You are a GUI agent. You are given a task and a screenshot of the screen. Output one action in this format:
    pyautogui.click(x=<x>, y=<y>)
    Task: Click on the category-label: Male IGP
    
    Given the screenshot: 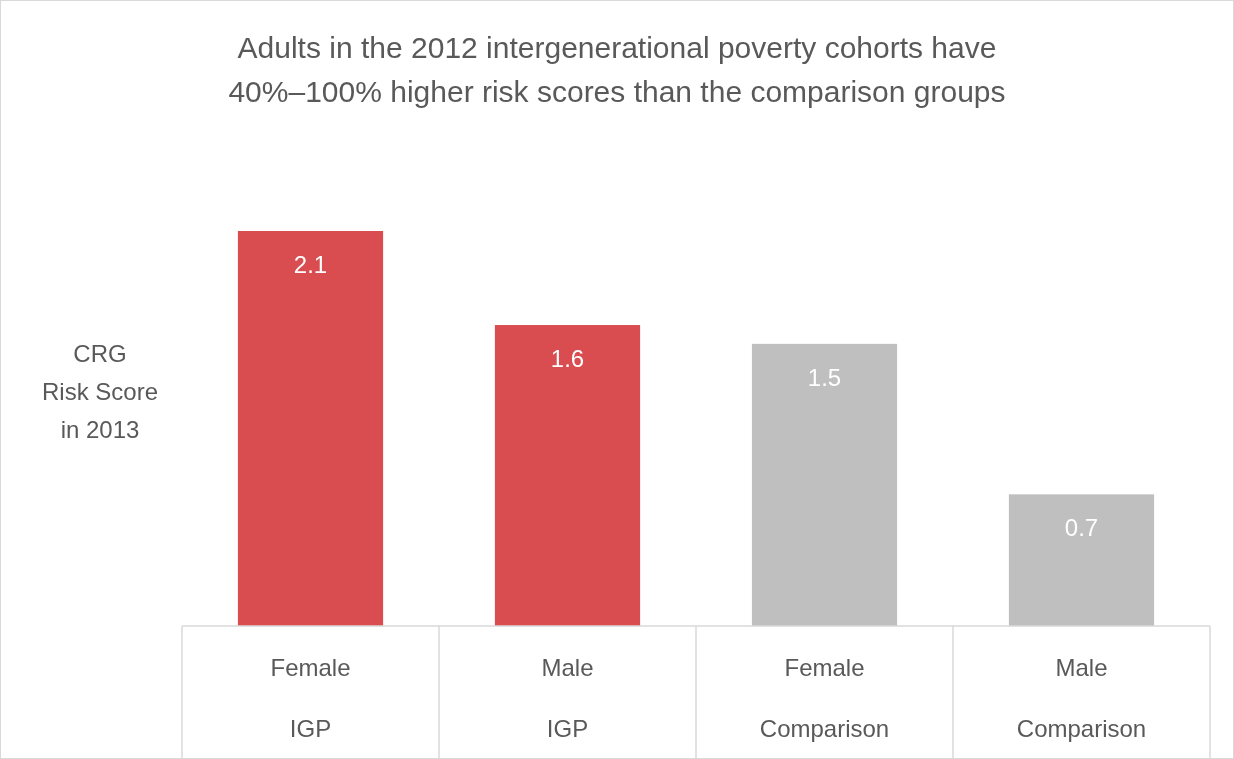 What is the action you would take?
    pyautogui.click(x=567, y=698)
    